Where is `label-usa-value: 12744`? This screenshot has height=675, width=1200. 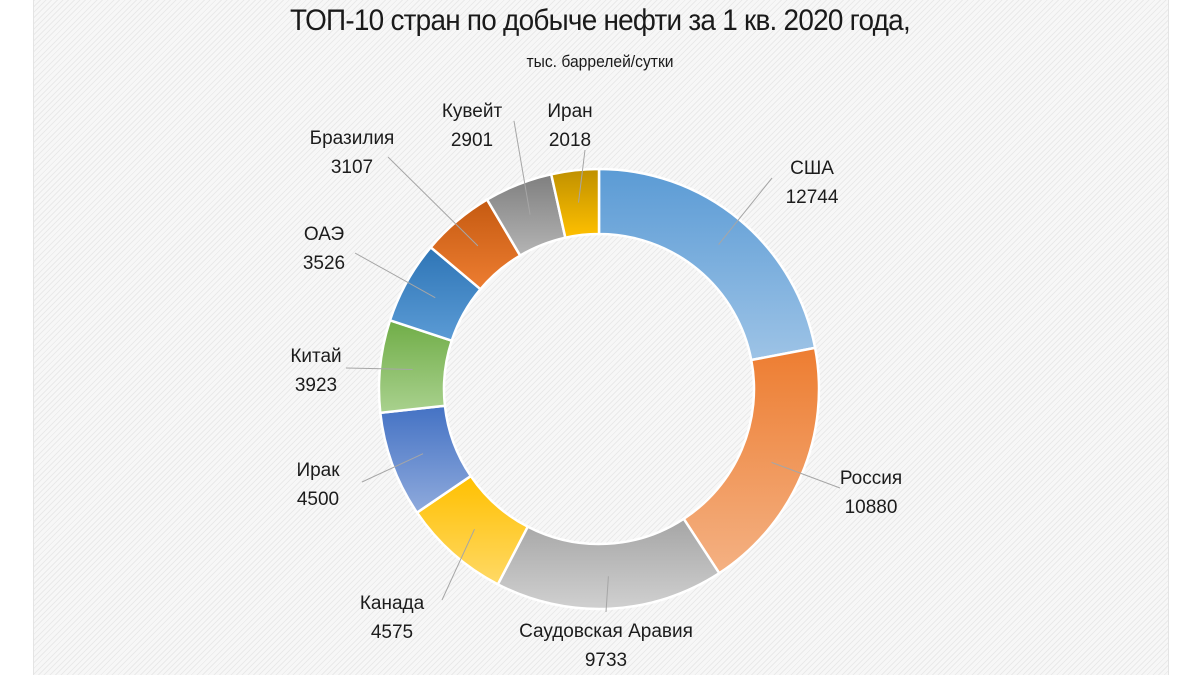 label-usa-value: 12744 is located at coordinates (812, 197).